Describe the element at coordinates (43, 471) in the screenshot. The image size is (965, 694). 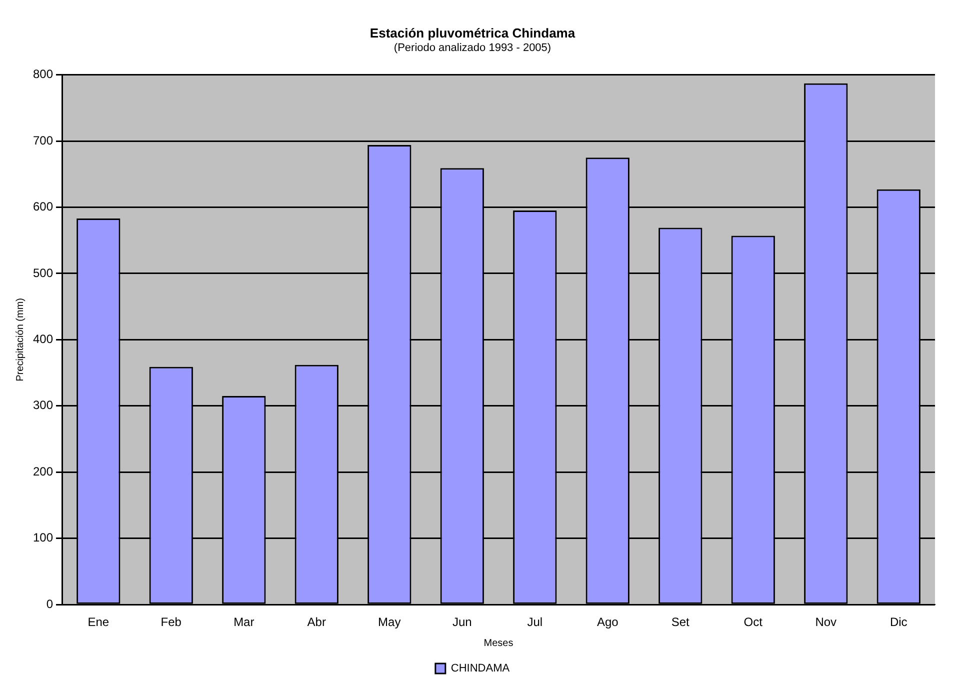
I see `y-tick-label: 200` at that location.